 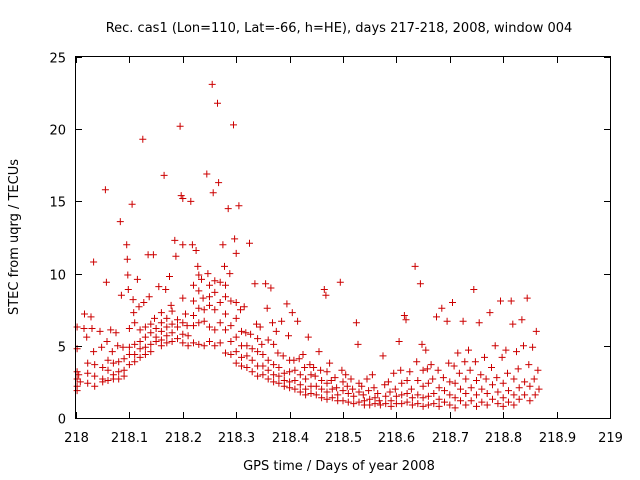 What do you see at coordinates (290, 438) in the screenshot?
I see `x-tick-label: 218.4` at bounding box center [290, 438].